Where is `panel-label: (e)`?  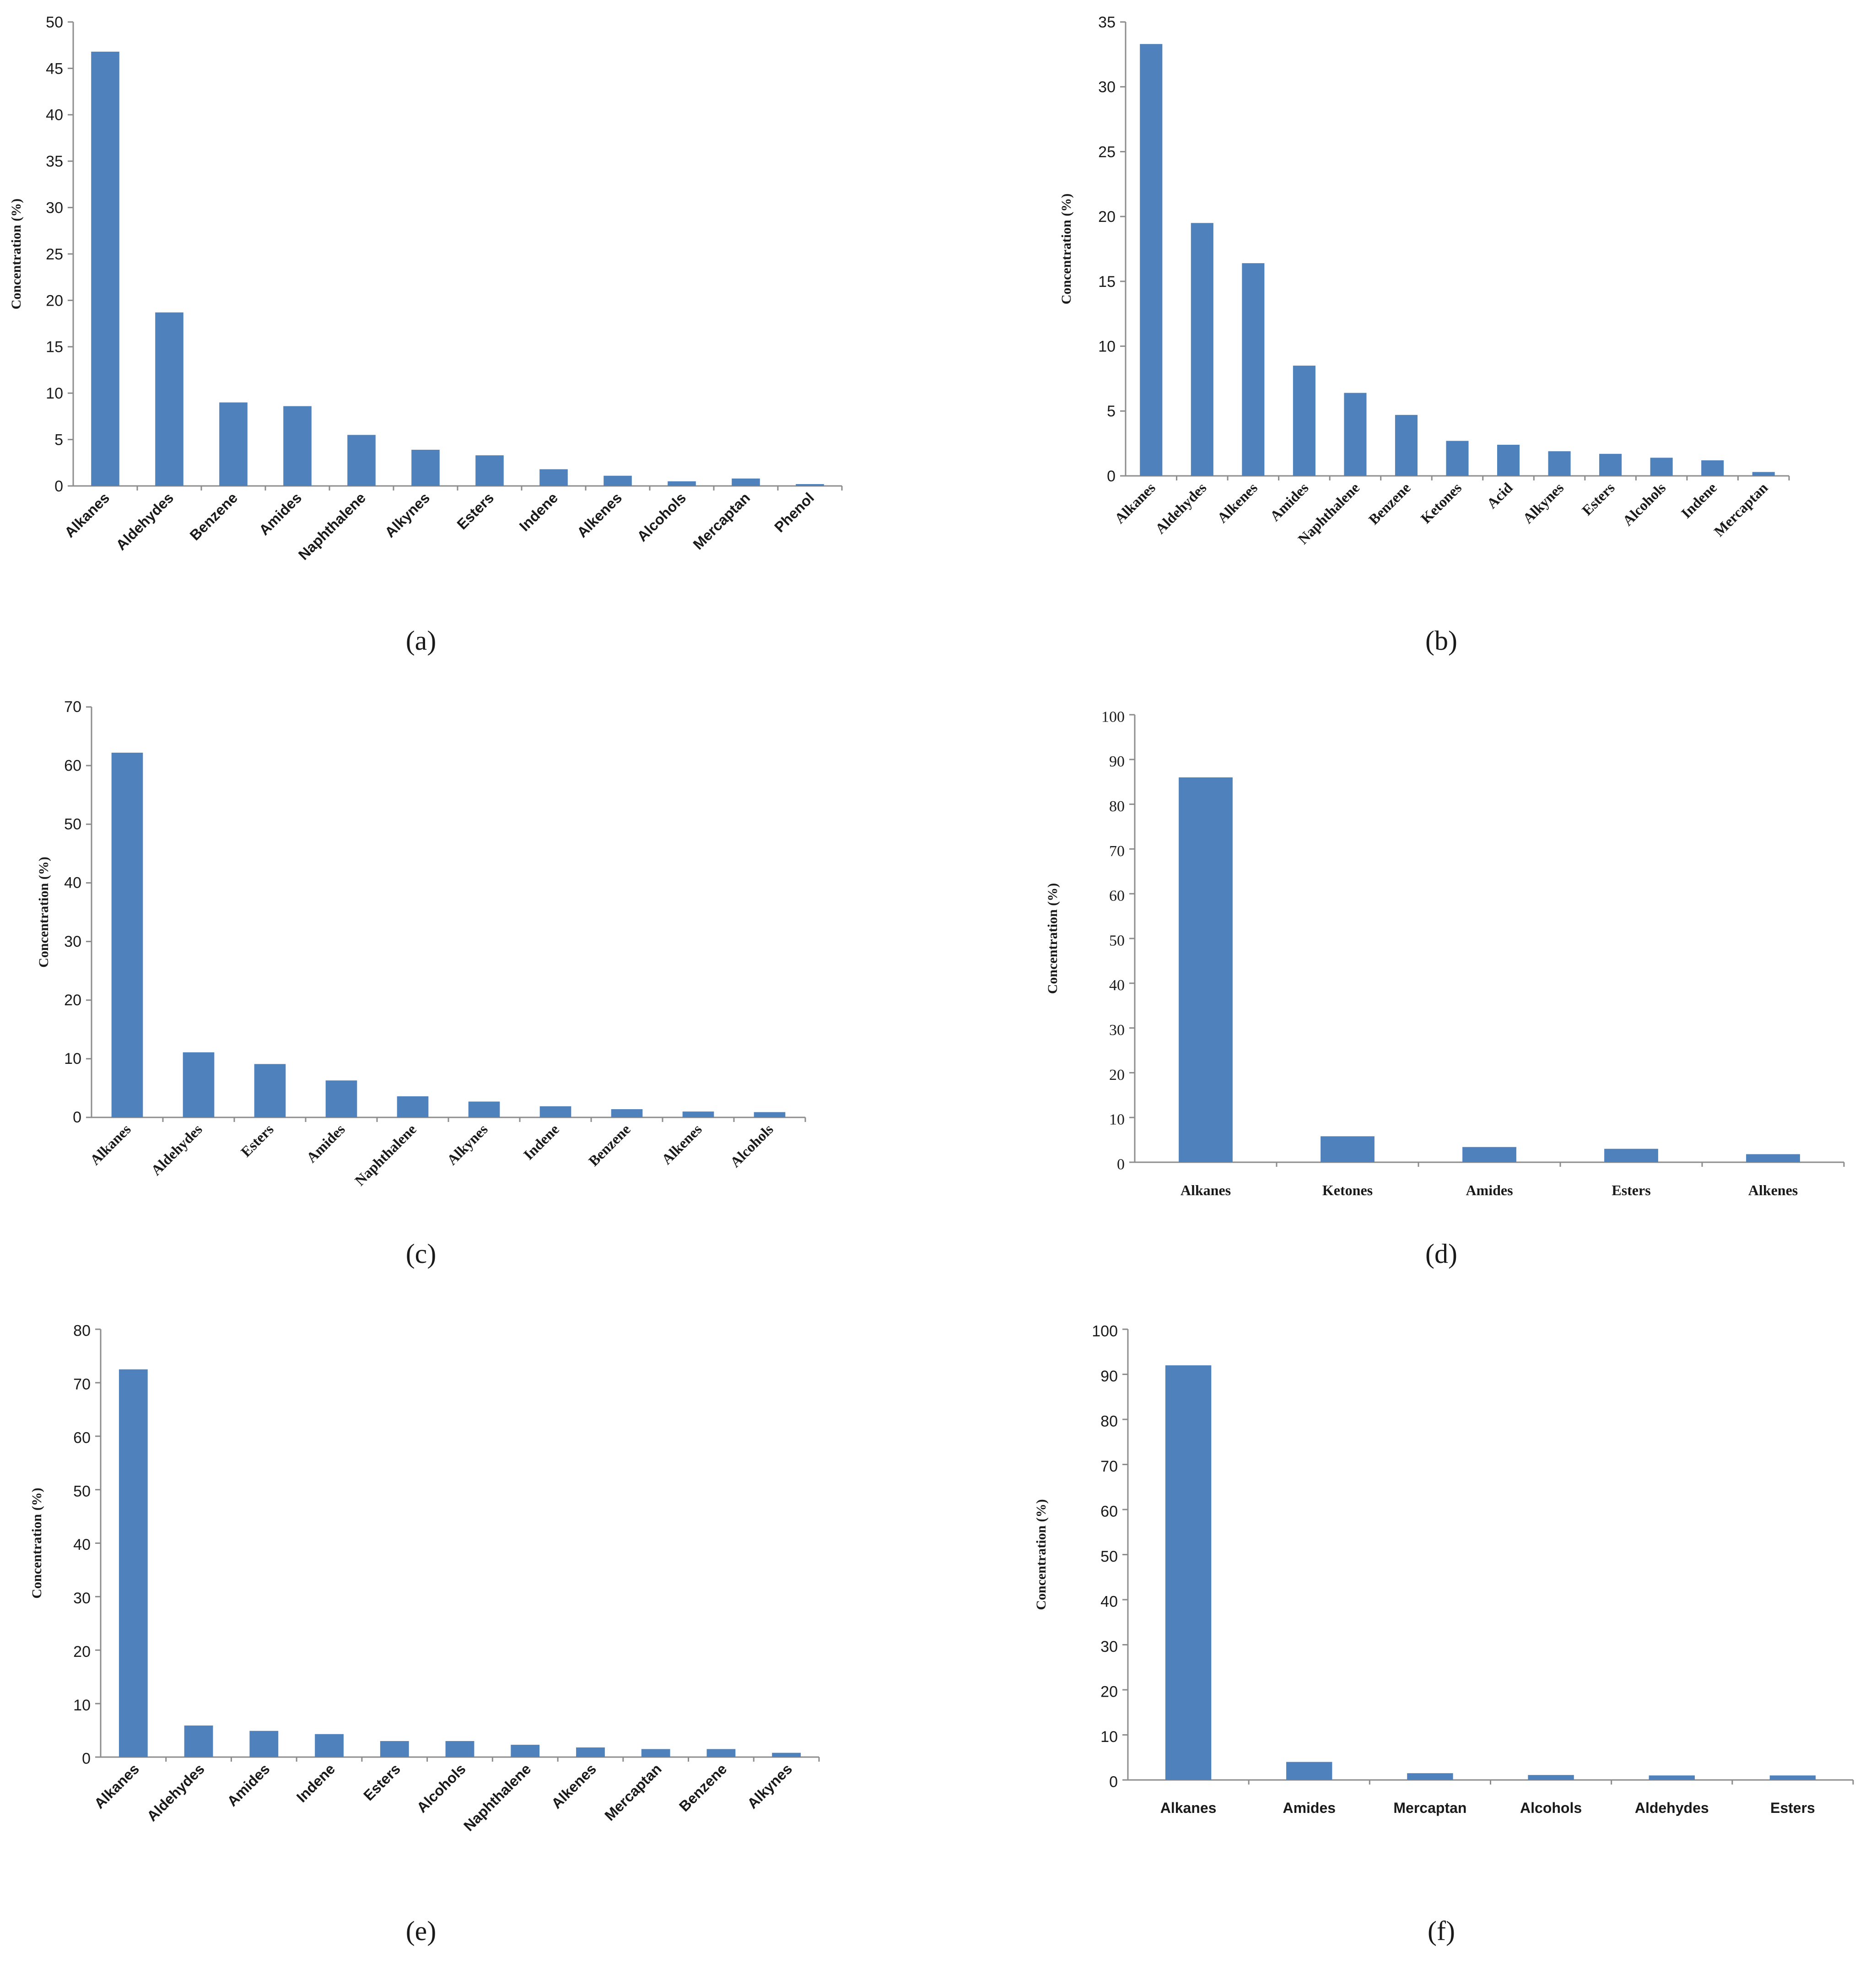 panel-label: (e) is located at coordinates (421, 1931).